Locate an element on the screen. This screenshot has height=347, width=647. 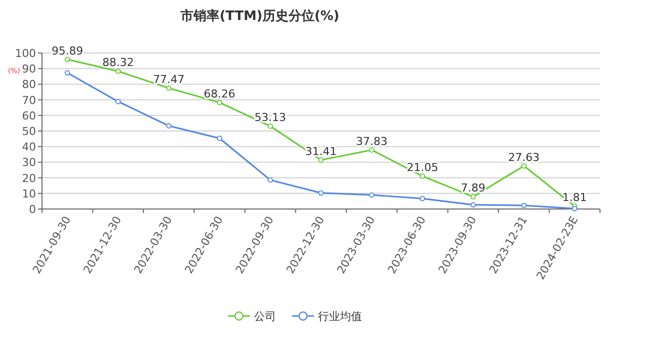
y-tick-label: 100 is located at coordinates (25, 53).